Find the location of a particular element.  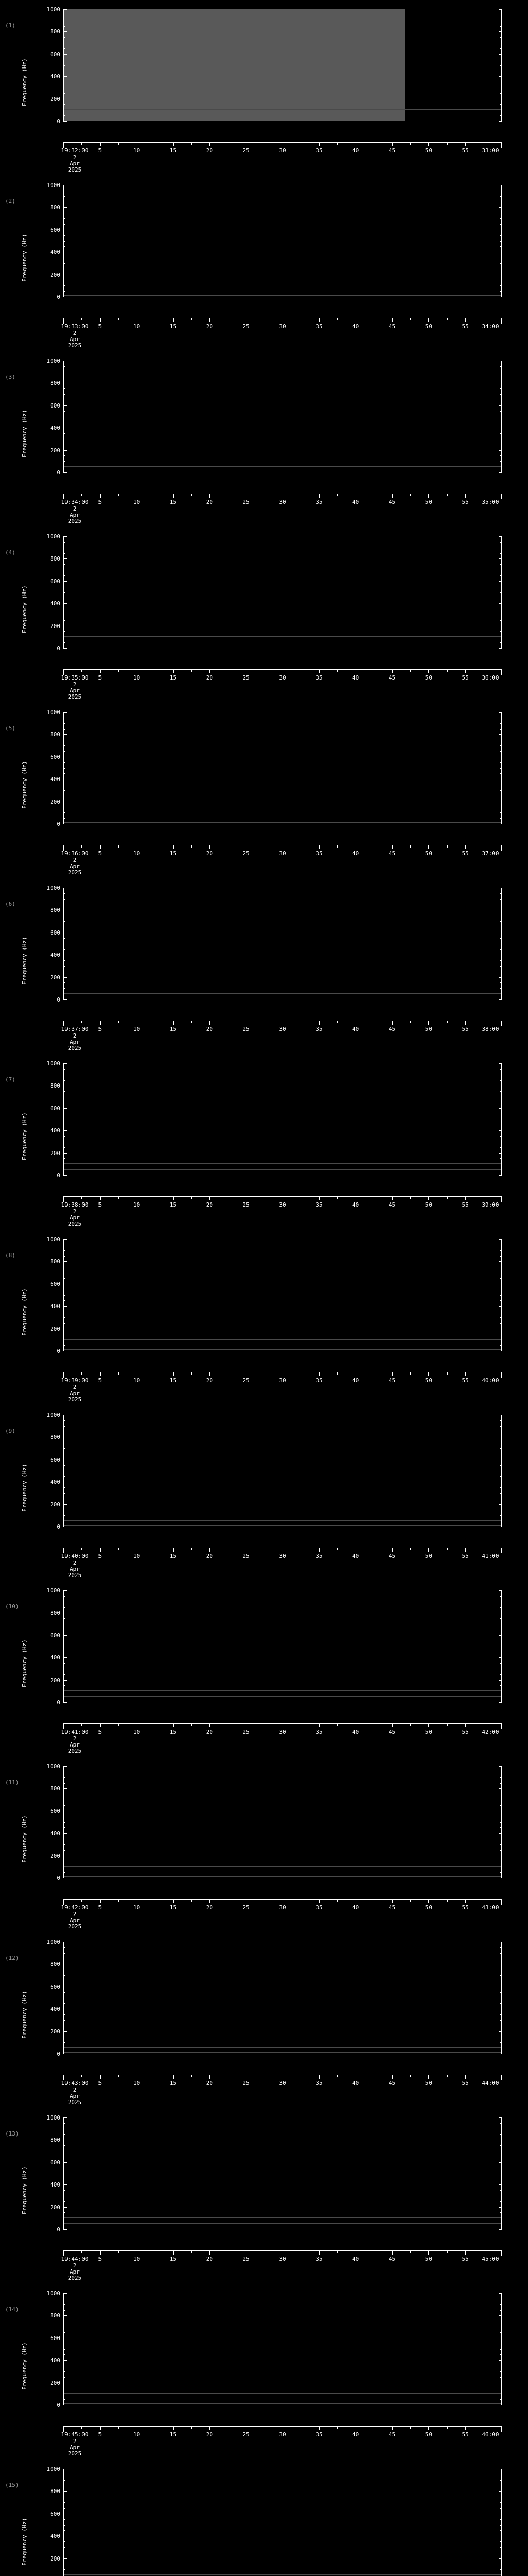

x-tick-label: 55 is located at coordinates (465, 677).